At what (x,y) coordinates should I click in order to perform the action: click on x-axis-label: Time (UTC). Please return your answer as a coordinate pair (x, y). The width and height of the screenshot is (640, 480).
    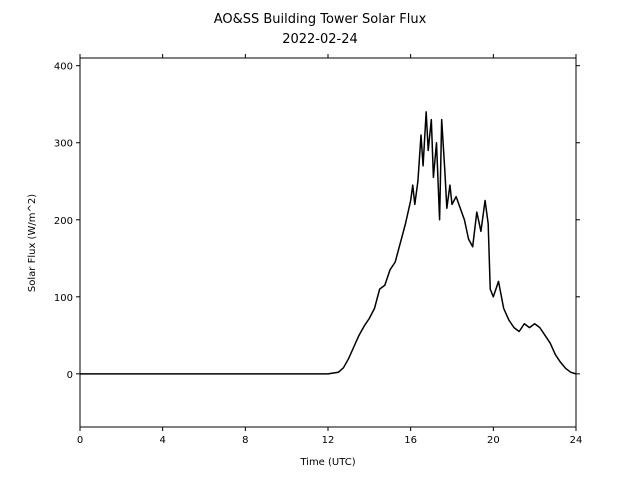
    Looking at the image, I should click on (327, 462).